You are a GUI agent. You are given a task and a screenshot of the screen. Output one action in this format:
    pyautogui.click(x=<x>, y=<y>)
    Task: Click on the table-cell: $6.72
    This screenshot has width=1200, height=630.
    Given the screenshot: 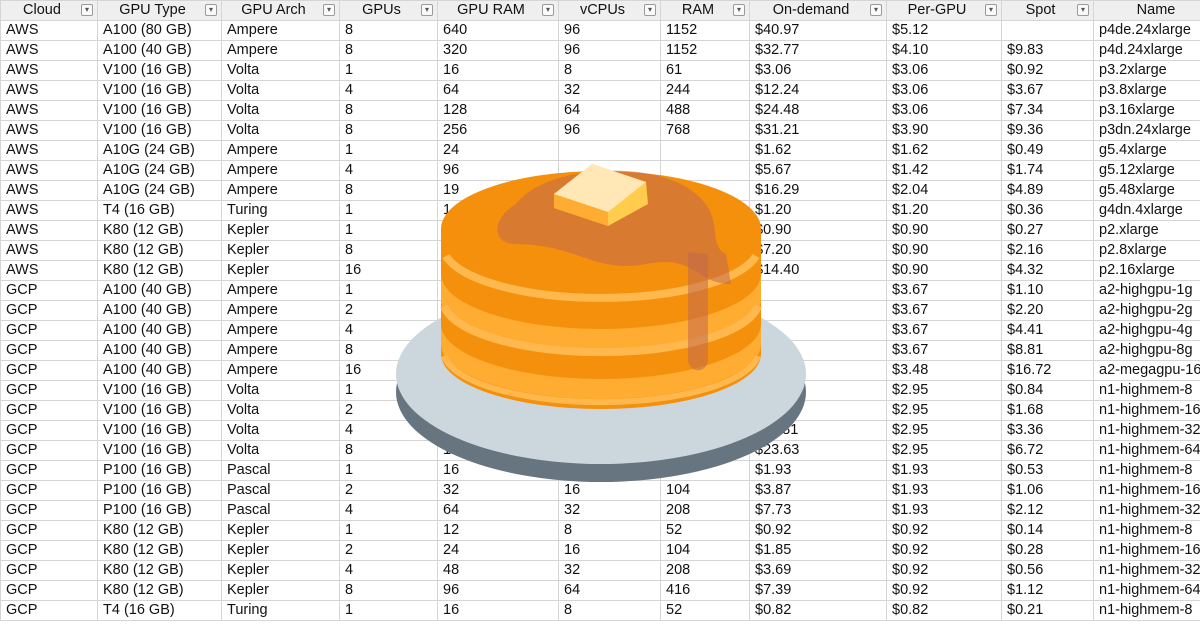 What is the action you would take?
    pyautogui.click(x=1047, y=450)
    